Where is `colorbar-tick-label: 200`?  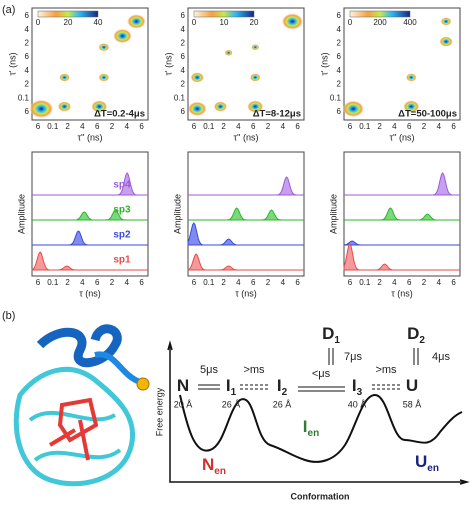 colorbar-tick-label: 200 is located at coordinates (380, 22).